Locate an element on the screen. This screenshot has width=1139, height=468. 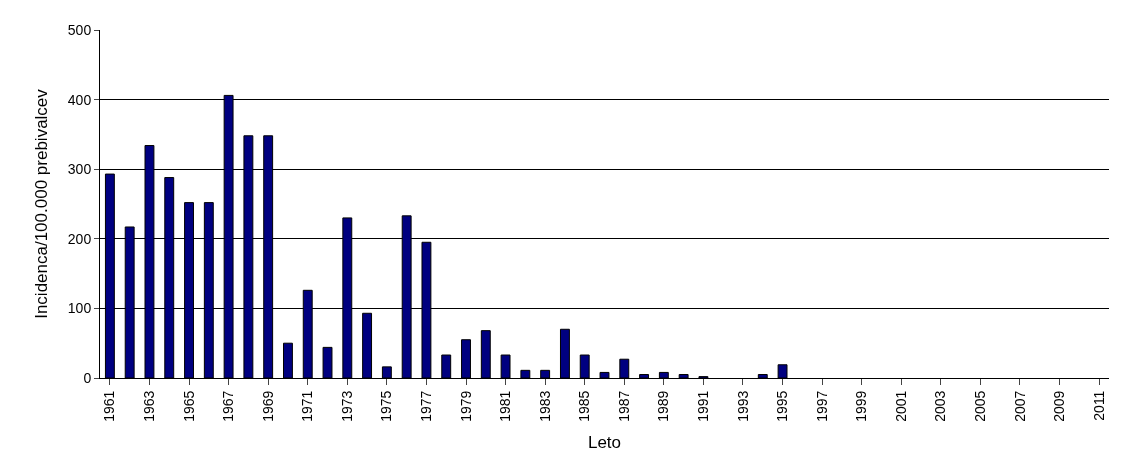
x-tick-label: 2009 is located at coordinates (1059, 406).